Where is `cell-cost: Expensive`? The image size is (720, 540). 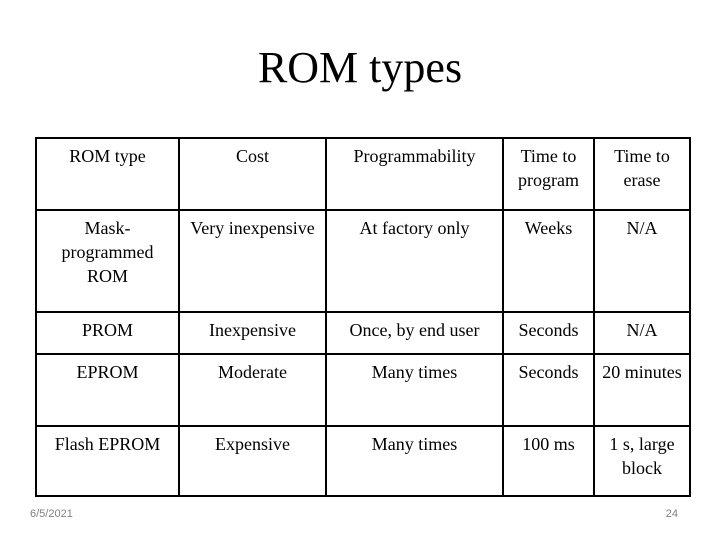 cell-cost: Expensive is located at coordinates (252, 461).